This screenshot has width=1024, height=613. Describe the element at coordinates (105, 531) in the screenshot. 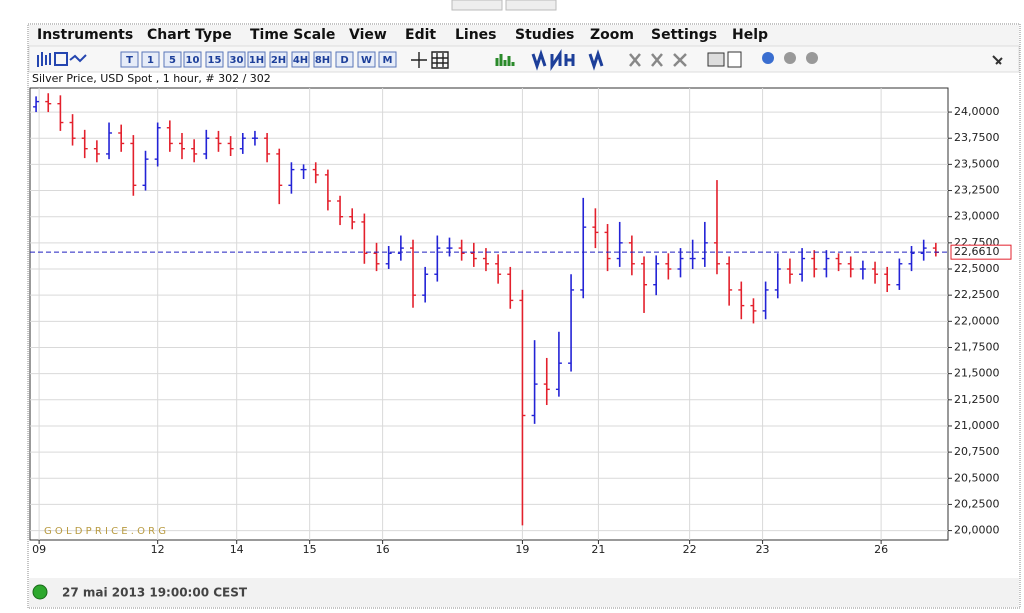

I see `watermark: G O L D P R I C E . O R G` at that location.